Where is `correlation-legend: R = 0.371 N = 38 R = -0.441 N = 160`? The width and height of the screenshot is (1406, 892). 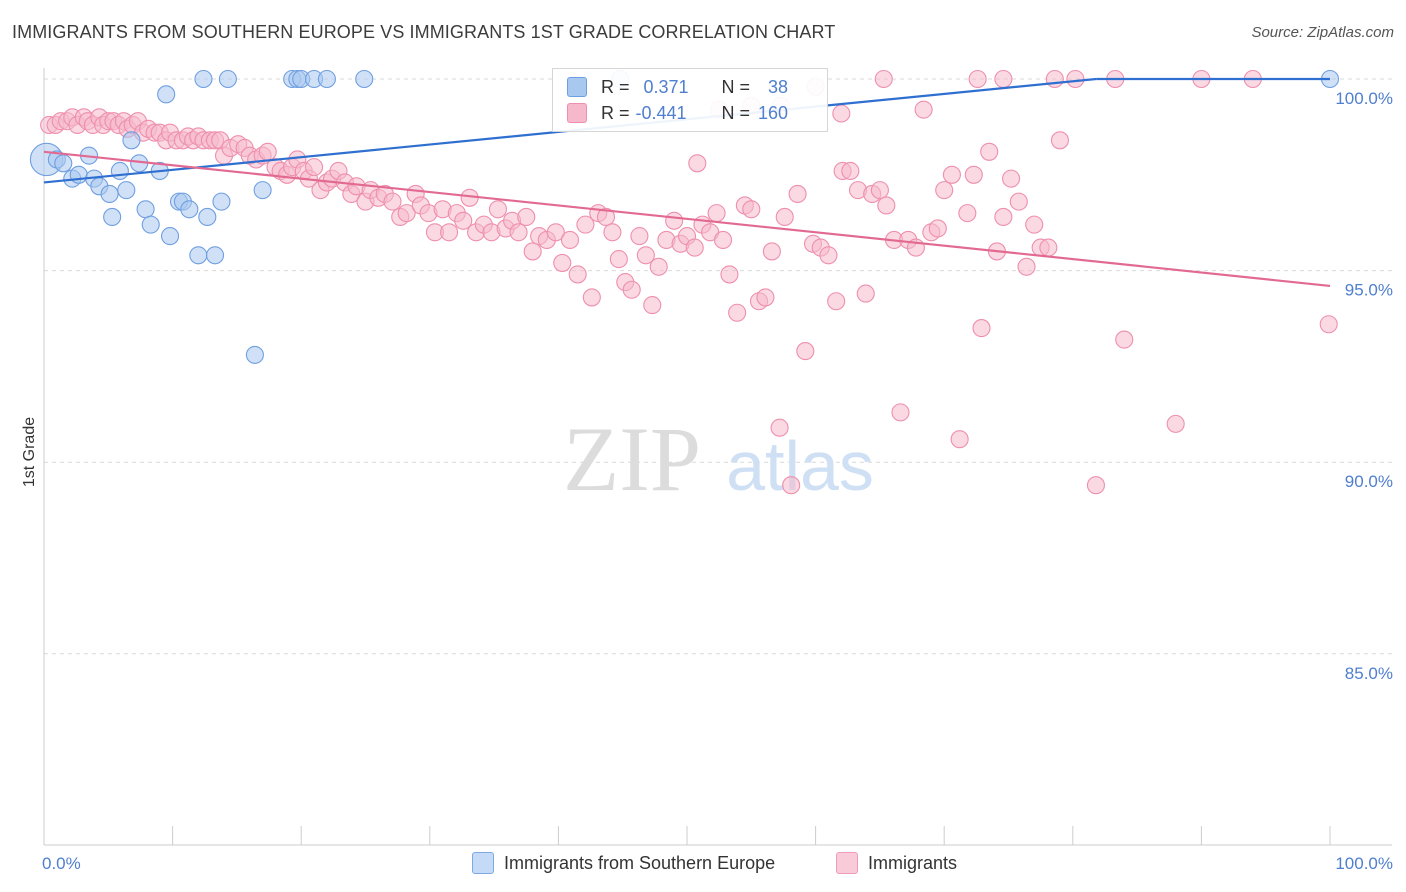 correlation-legend: R = 0.371 N = 38 R = -0.441 N = 160 is located at coordinates (690, 100).